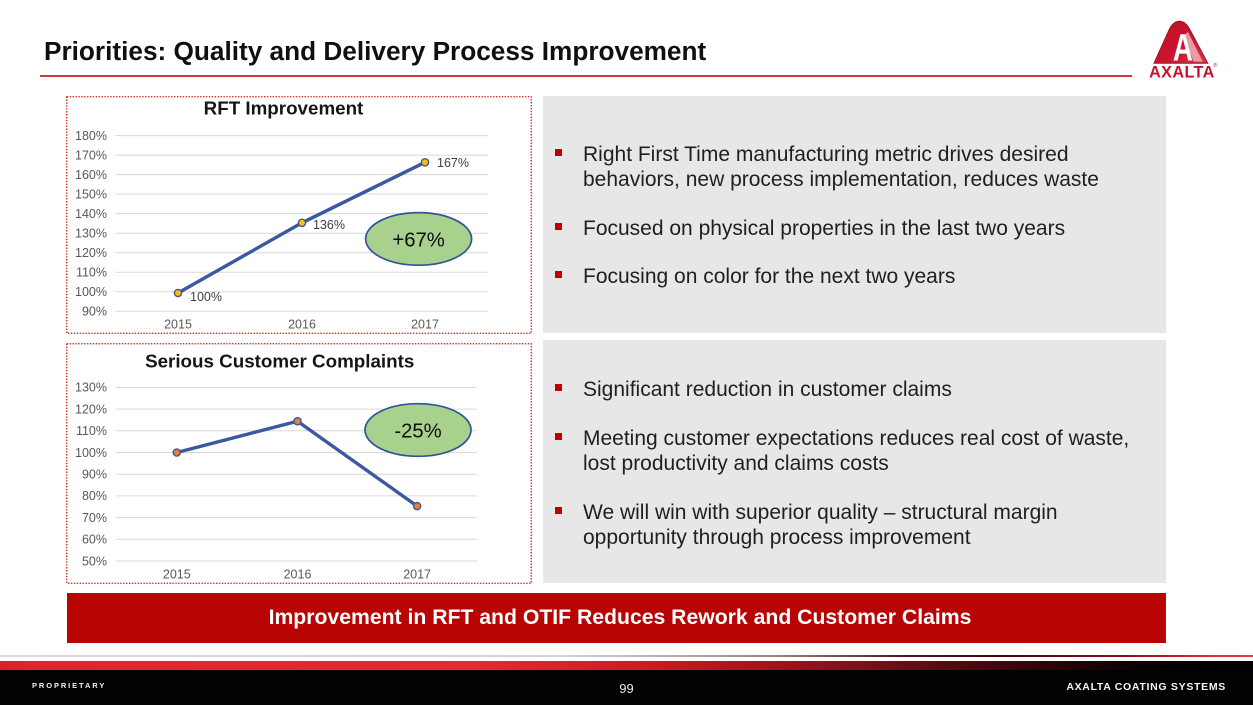 This screenshot has height=705, width=1253. I want to click on svg-text: 80%, so click(94, 496).